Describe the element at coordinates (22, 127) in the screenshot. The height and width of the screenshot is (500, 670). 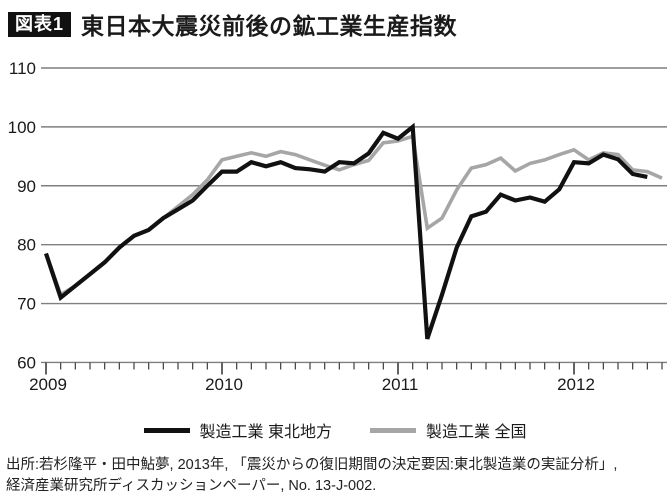
I see `y-axis-label: 100` at that location.